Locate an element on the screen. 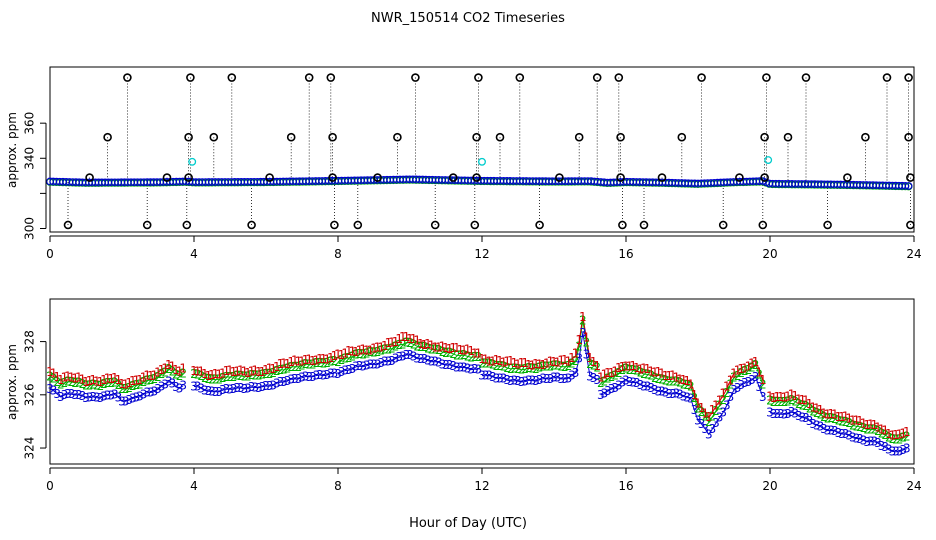  bottom-series-1-line is located at coordinates (408, 347).